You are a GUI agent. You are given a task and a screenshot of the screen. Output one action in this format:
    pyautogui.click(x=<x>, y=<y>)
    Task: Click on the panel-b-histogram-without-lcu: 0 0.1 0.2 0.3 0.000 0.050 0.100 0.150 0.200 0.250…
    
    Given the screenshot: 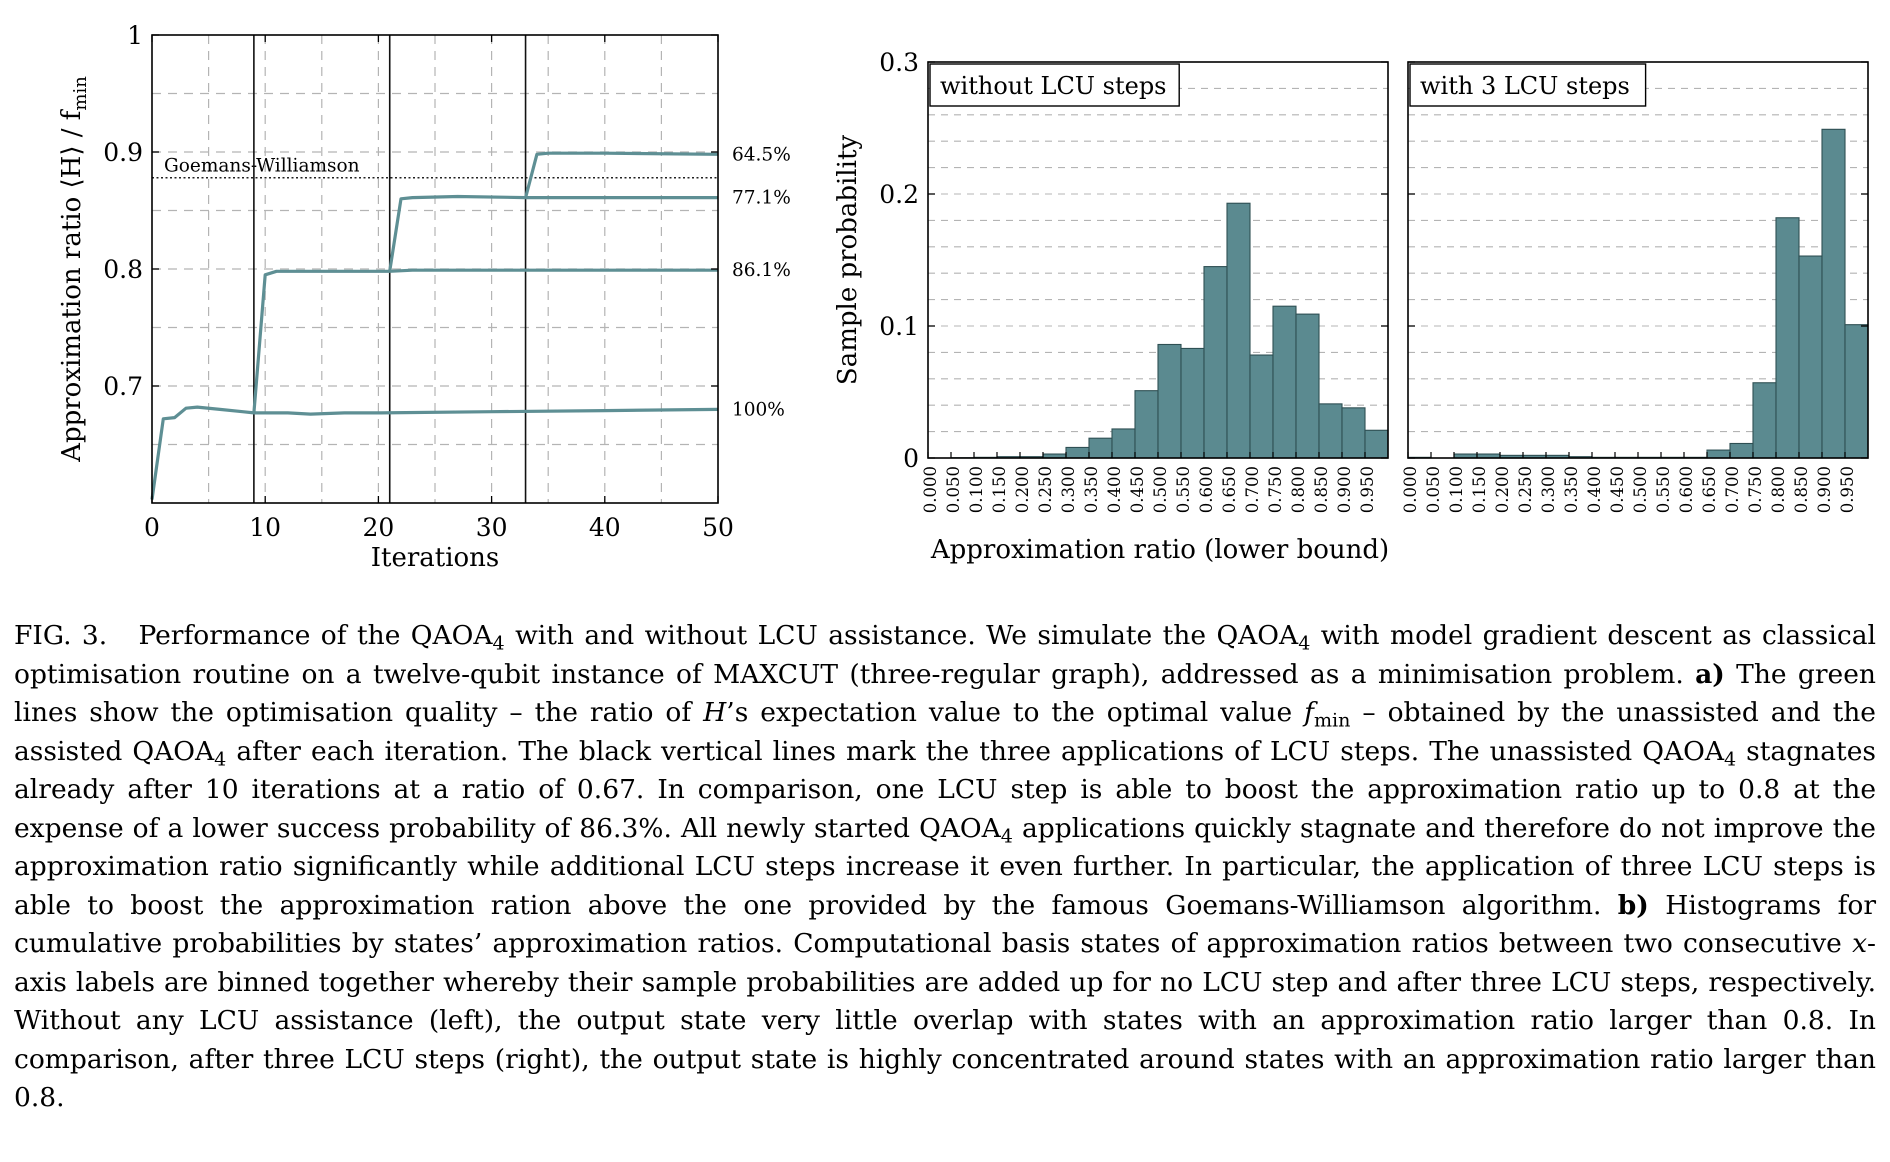 What is the action you would take?
    pyautogui.click(x=1111, y=280)
    